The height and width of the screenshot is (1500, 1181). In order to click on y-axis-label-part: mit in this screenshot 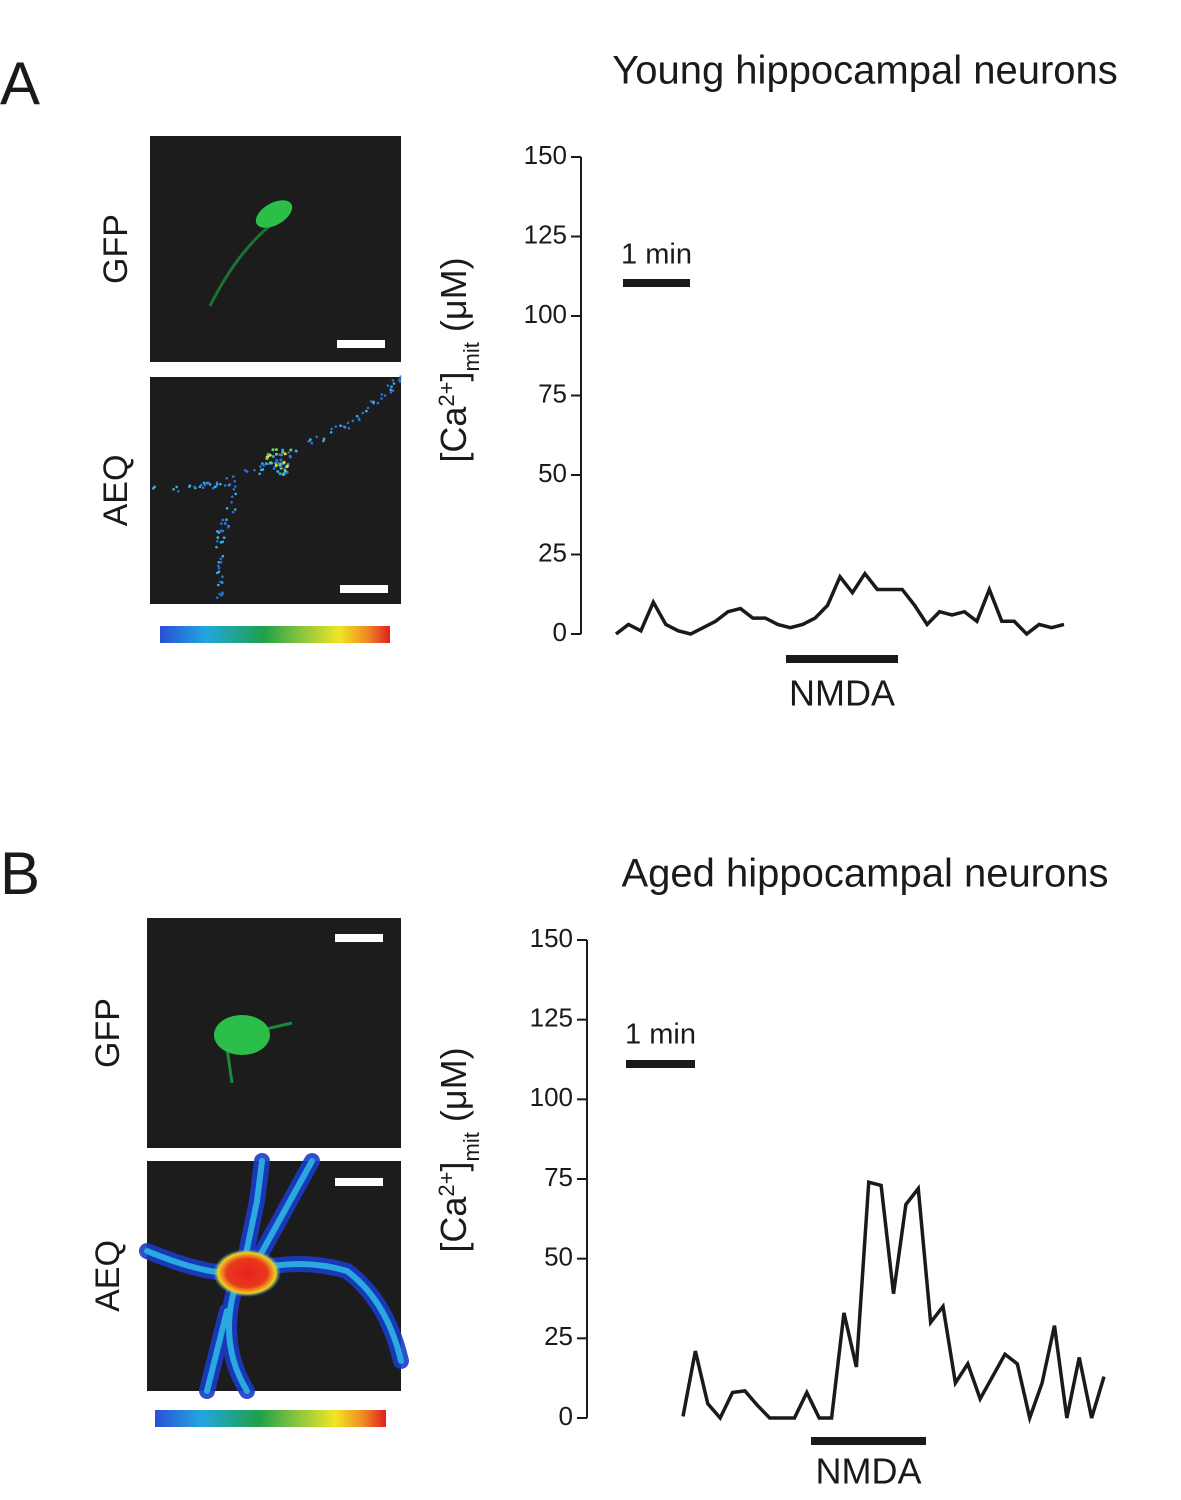, I will do `click(471, 356)`.